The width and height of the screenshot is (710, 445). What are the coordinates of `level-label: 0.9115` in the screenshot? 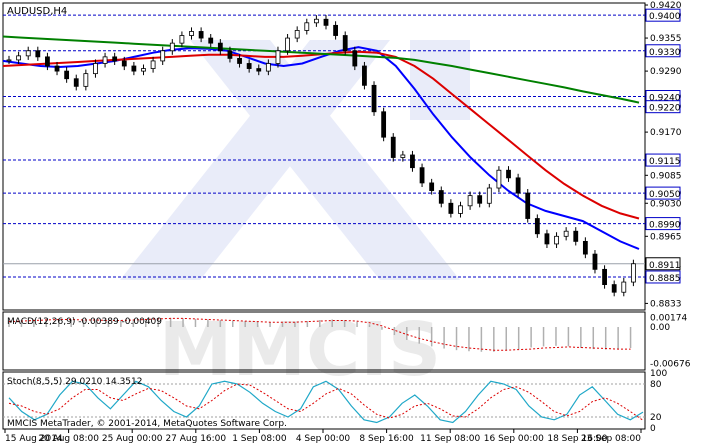 It's located at (665, 162).